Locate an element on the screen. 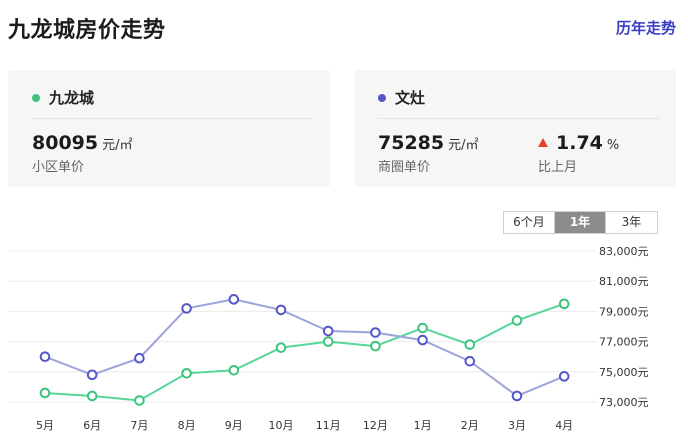  y-tick-label: 77,000元 is located at coordinates (624, 342).